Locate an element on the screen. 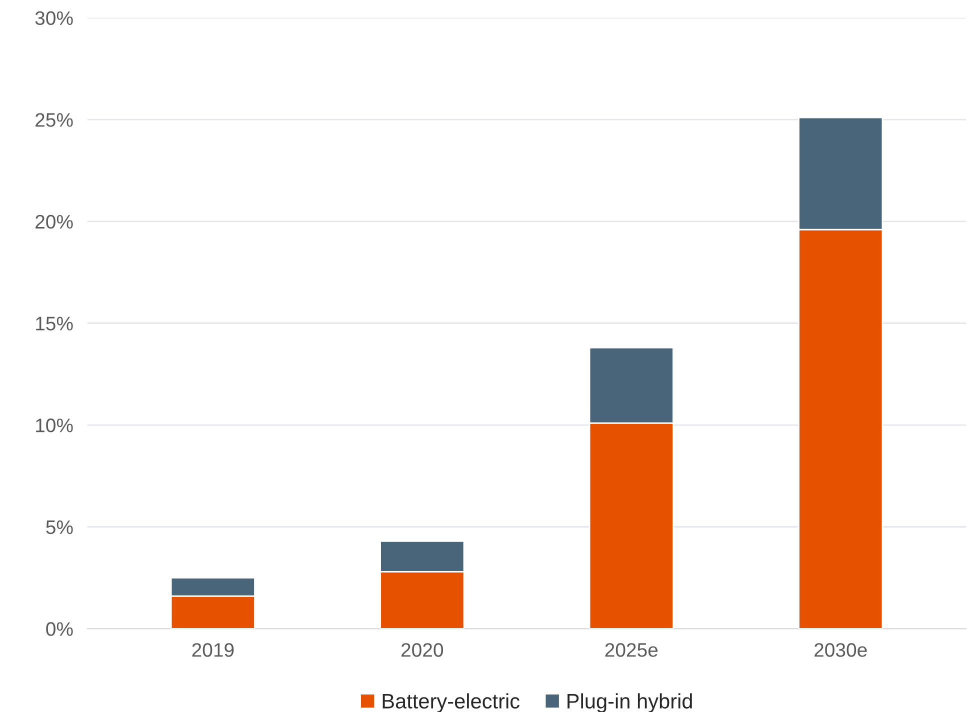  x-tick-label: 2019 is located at coordinates (213, 650).